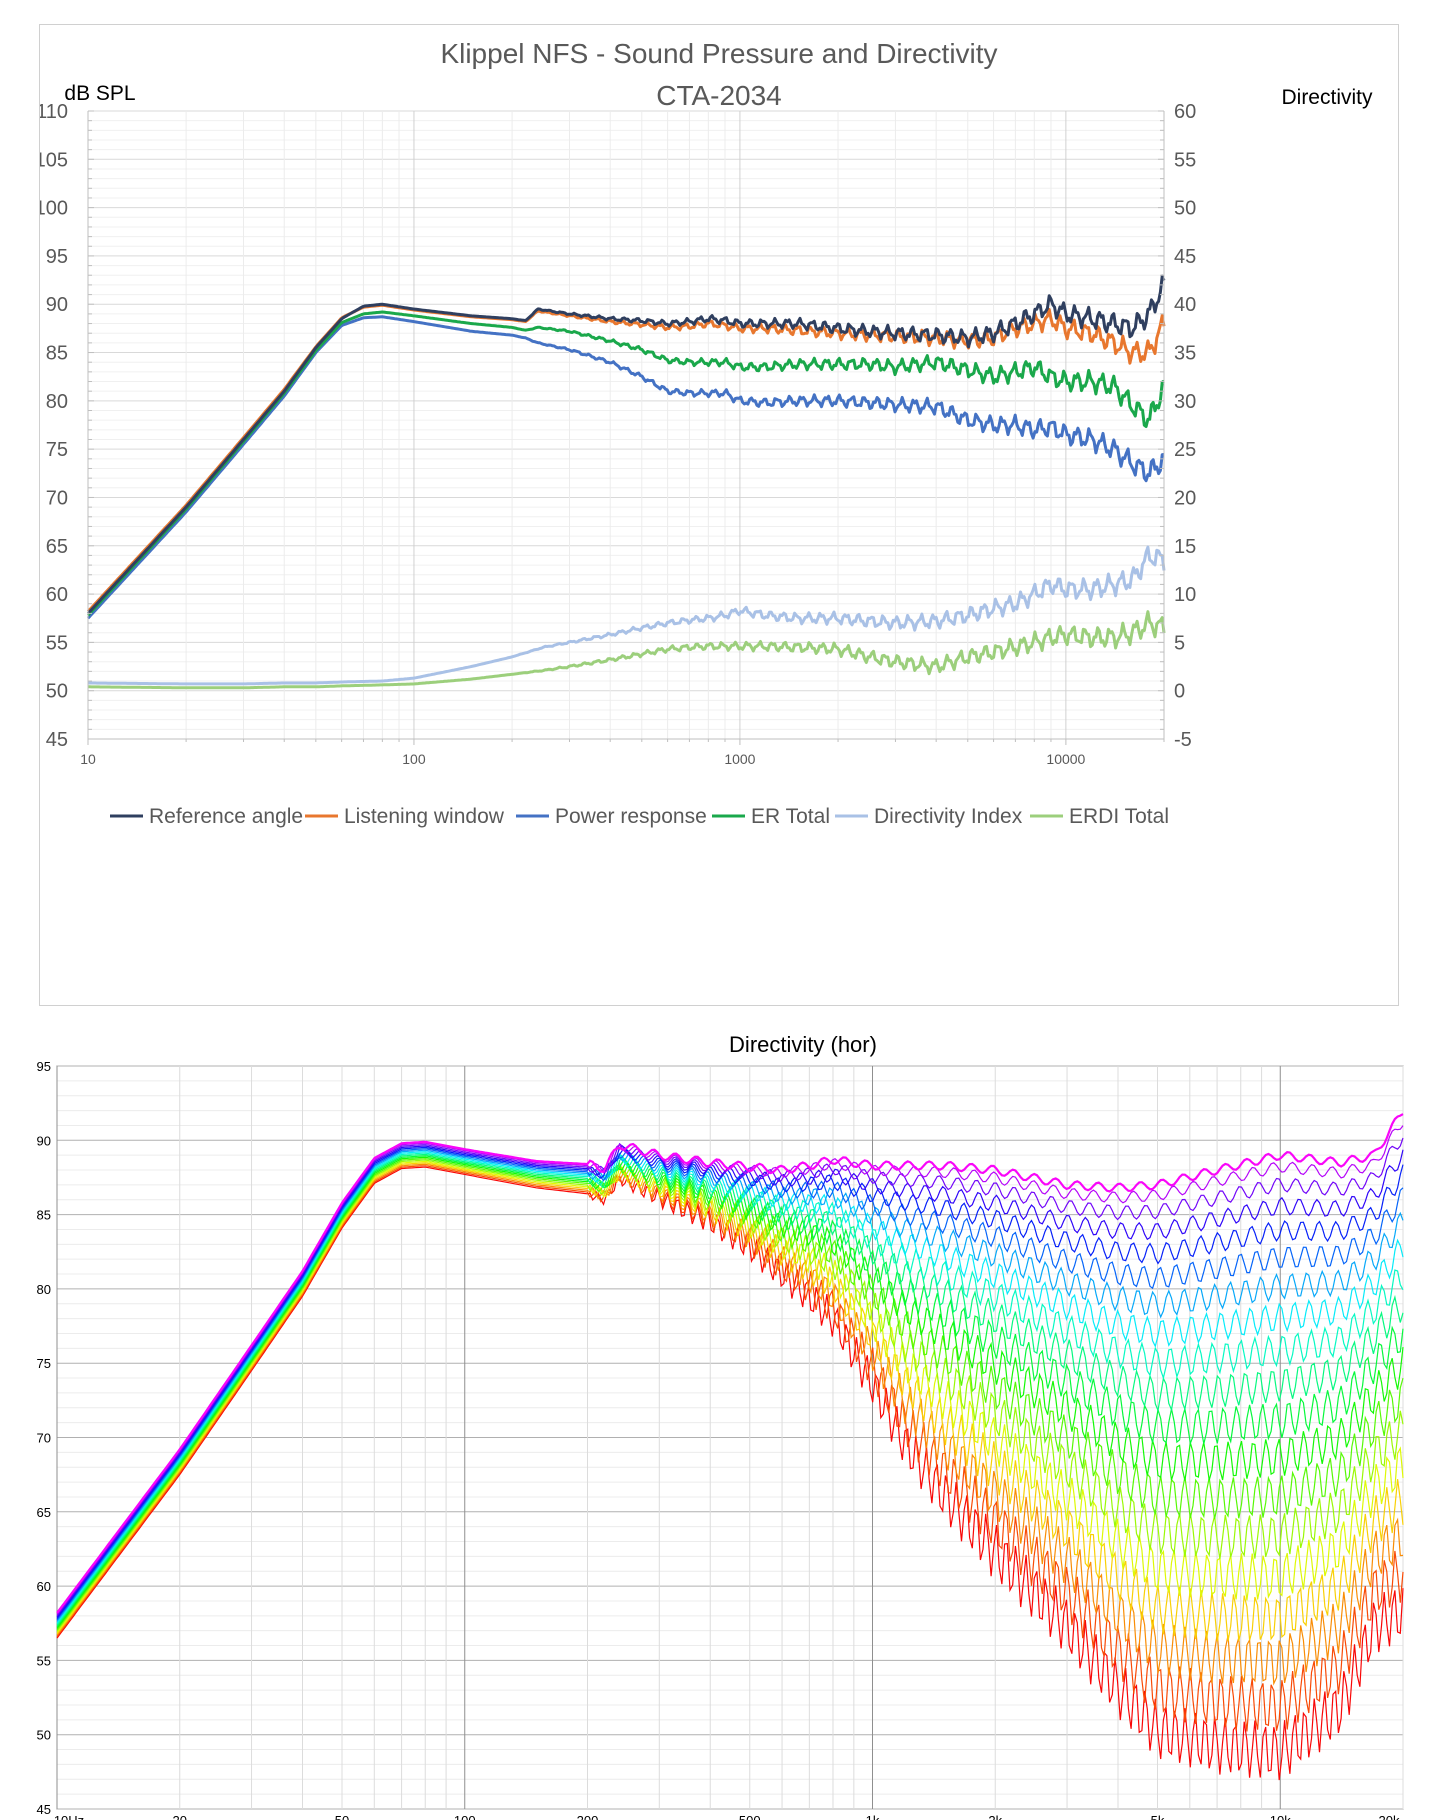 This screenshot has height=1820, width=1440. Describe the element at coordinates (1185, 257) in the screenshot. I see `y-tick-label-right: 45` at that location.